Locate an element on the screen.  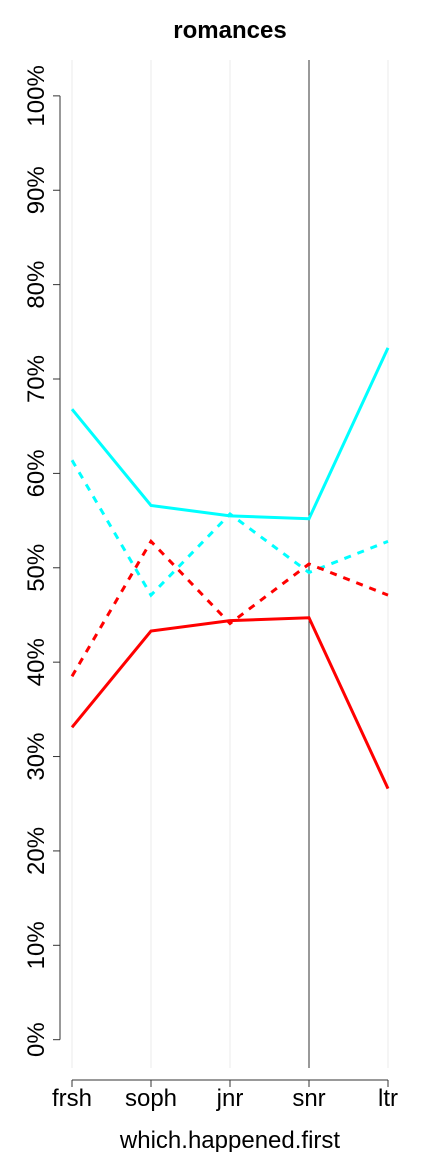
y-tick-label: 50% is located at coordinates (36, 568).